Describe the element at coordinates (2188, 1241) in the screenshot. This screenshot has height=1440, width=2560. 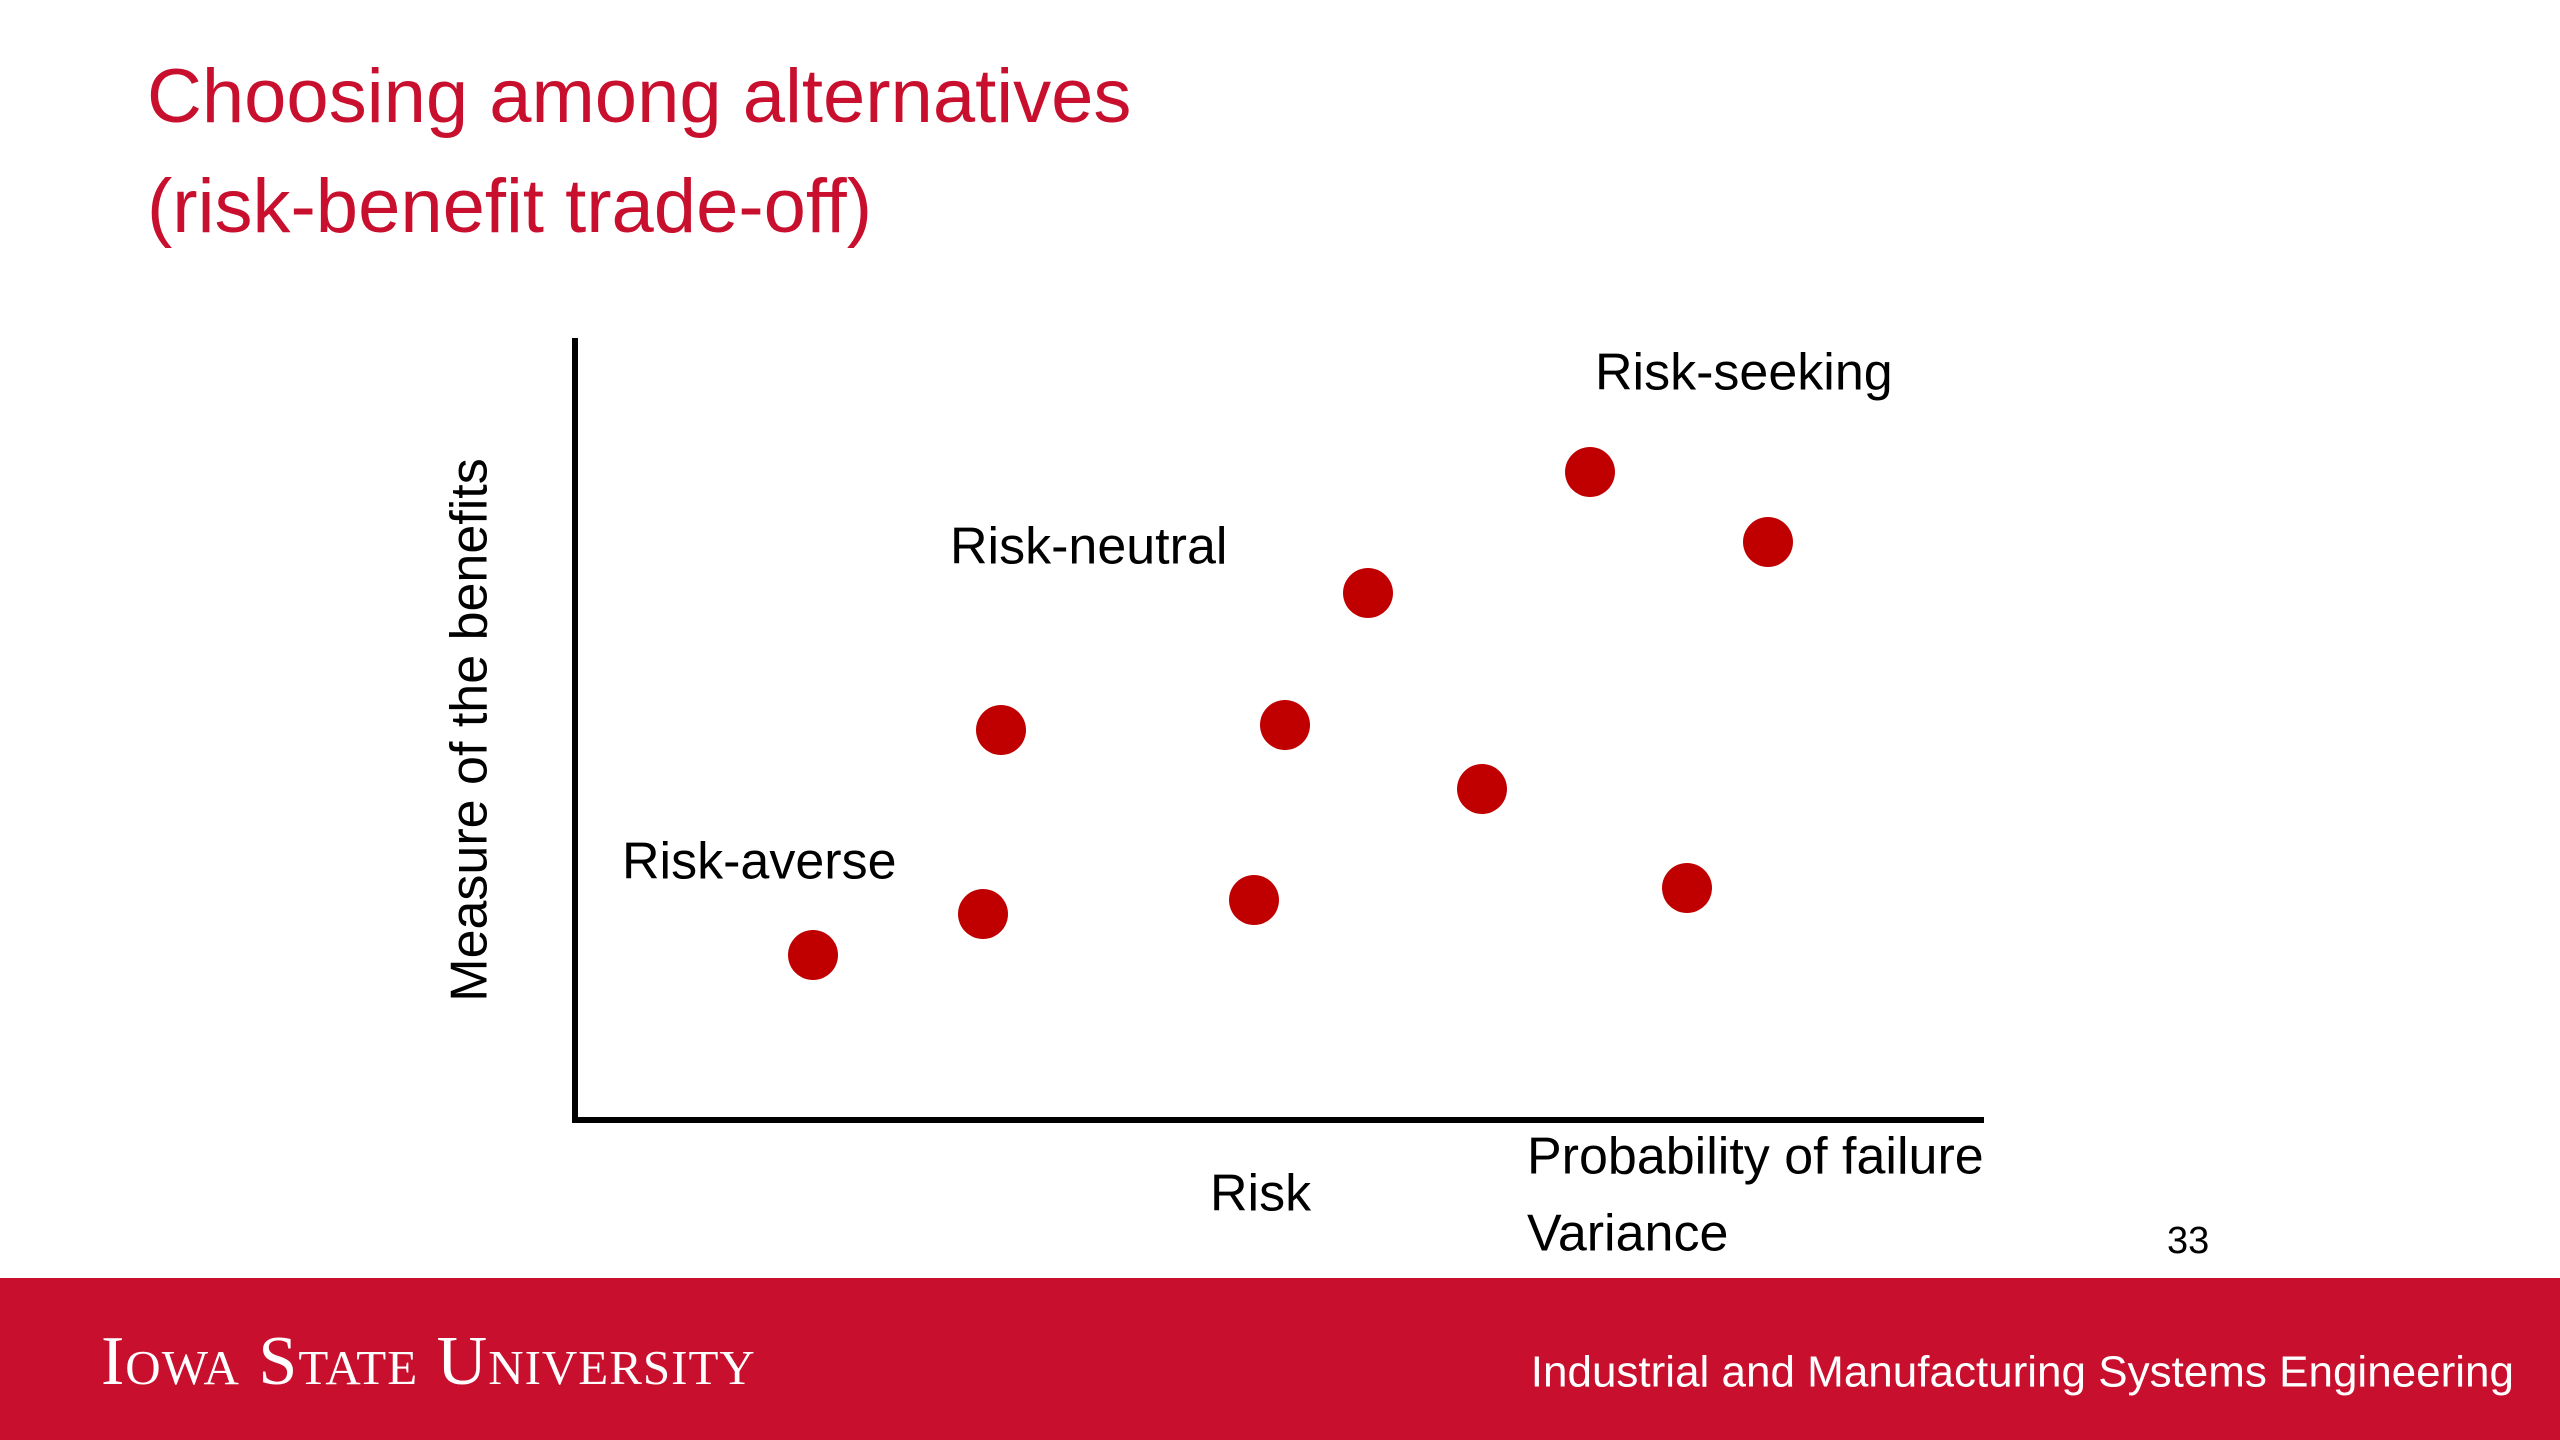
I see `page-number: 33` at that location.